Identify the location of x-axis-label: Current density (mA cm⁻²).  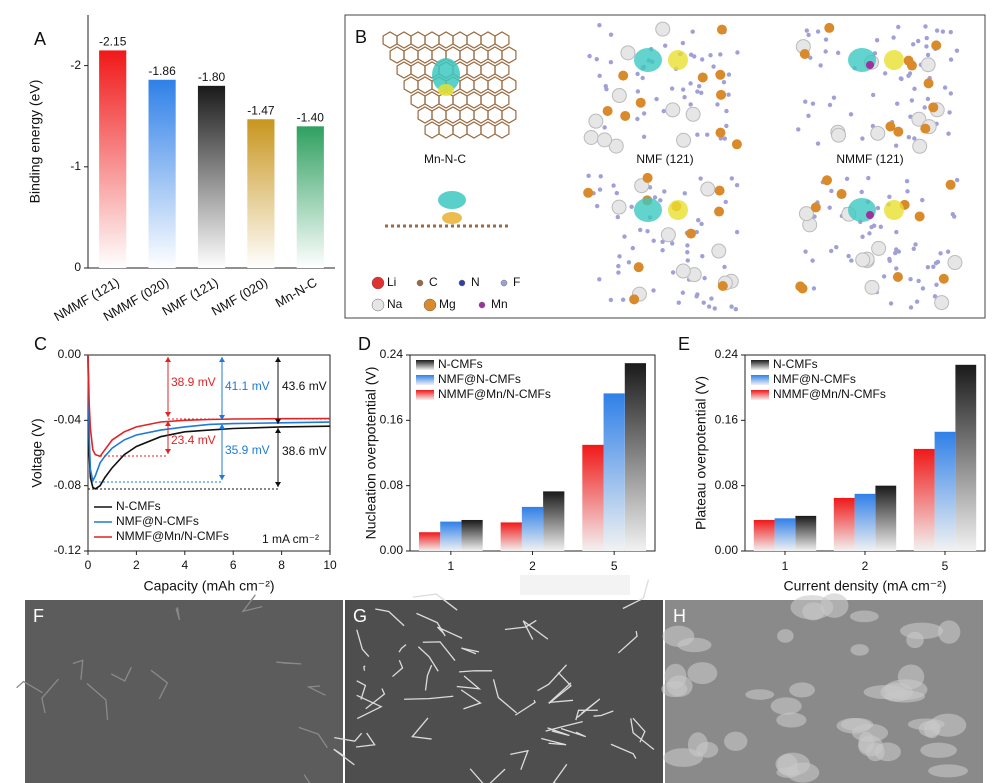
(865, 586).